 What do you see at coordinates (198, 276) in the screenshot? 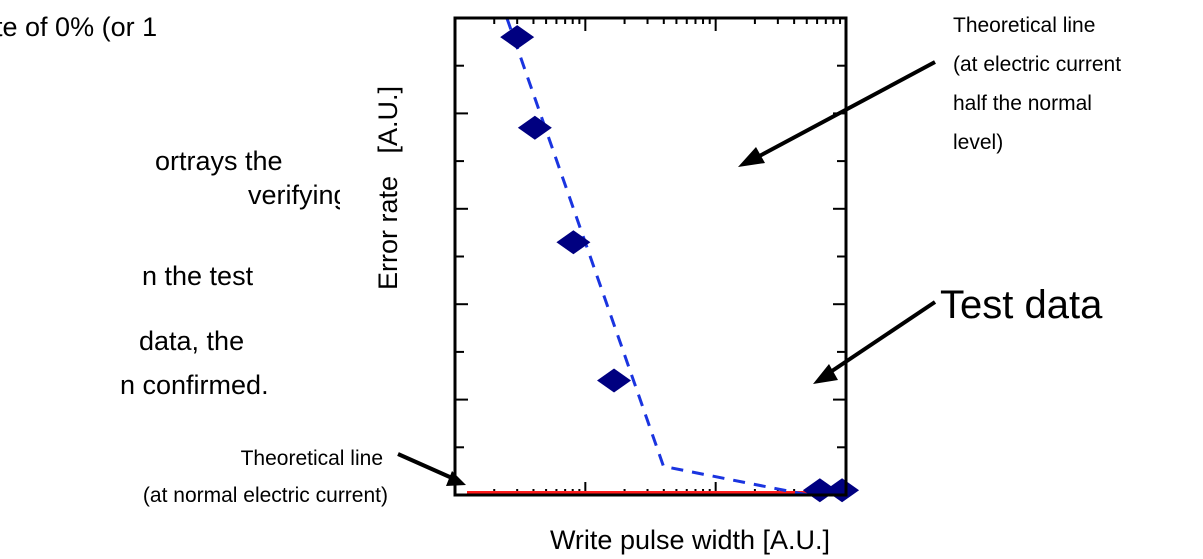
I see `body-text-line: n the test` at bounding box center [198, 276].